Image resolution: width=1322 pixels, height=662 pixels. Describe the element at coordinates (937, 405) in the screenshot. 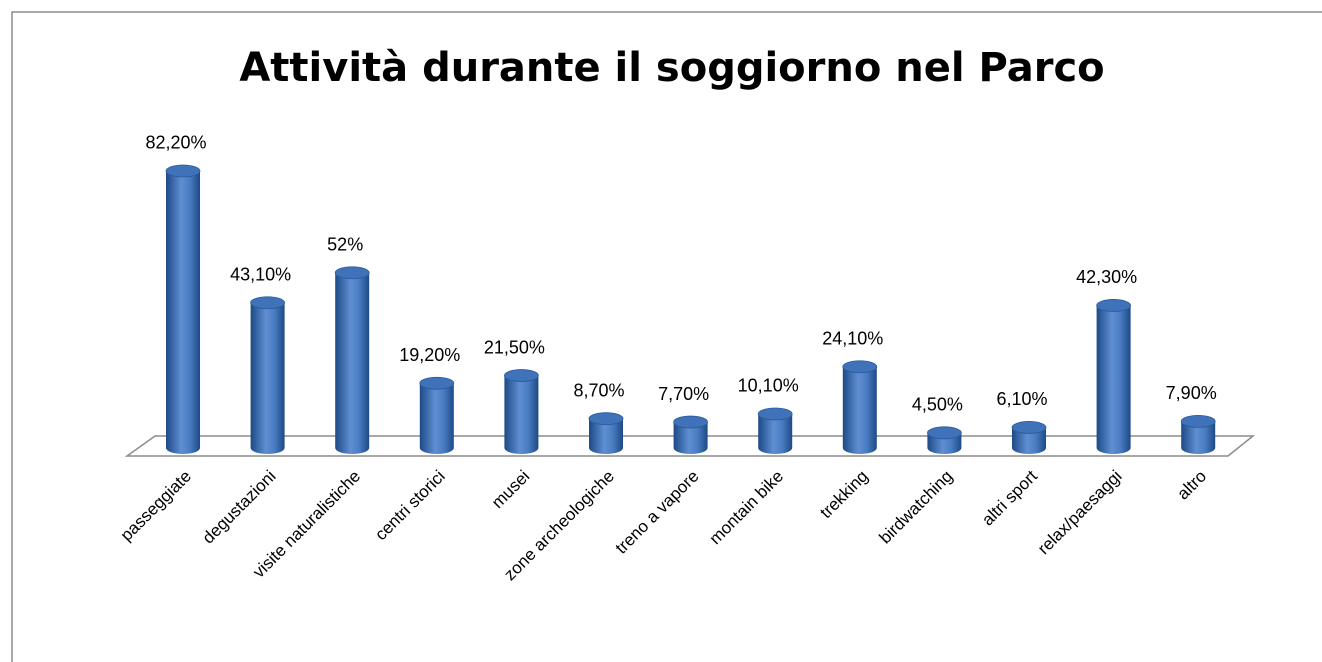

I see `value-label: 4,50%` at that location.